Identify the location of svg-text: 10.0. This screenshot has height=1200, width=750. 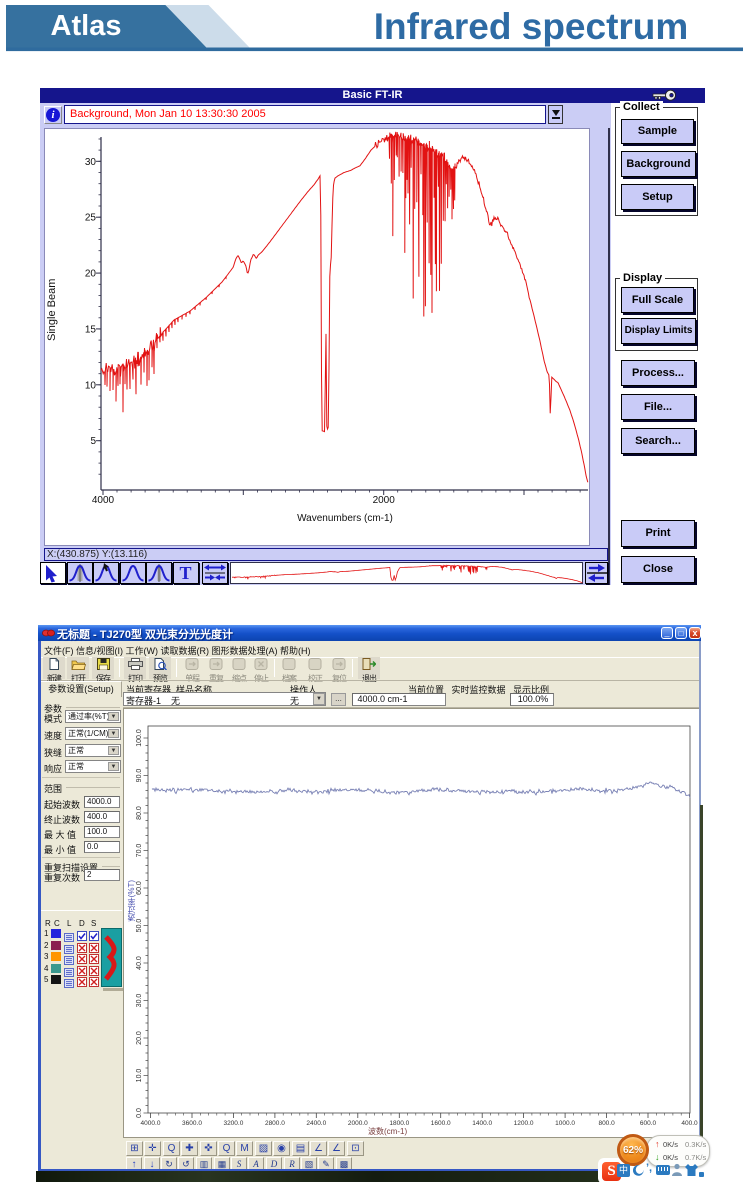
(139, 1076).